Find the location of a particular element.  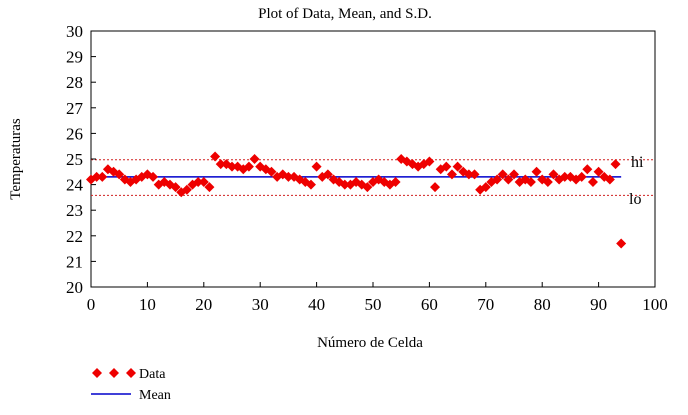

x-tick-label: 0 is located at coordinates (91, 304).